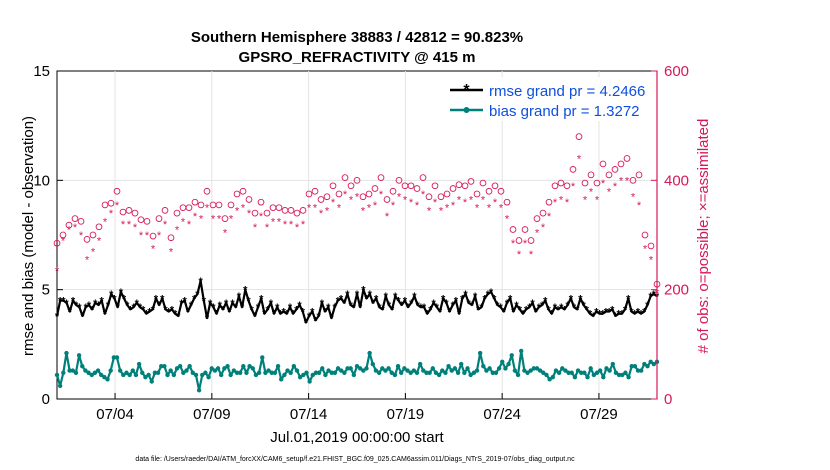 This screenshot has height=470, width=830. I want to click on y-tick-label: 0, so click(46, 399).